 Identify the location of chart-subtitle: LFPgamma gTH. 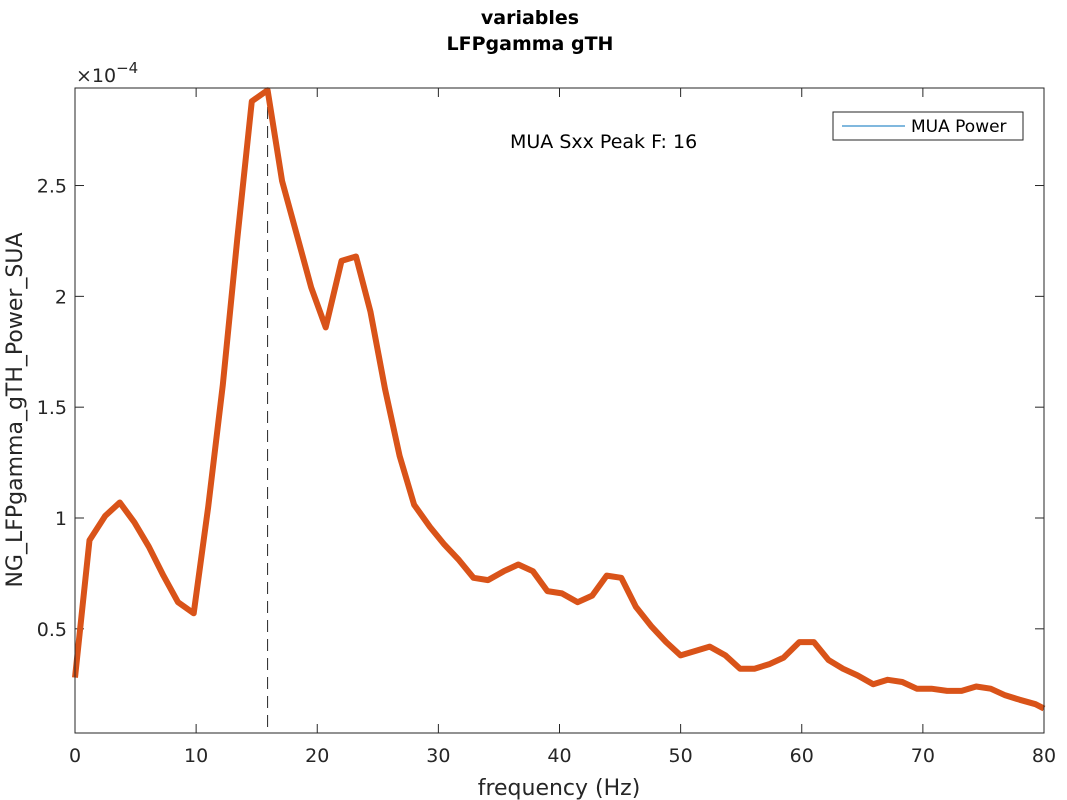
(530, 44).